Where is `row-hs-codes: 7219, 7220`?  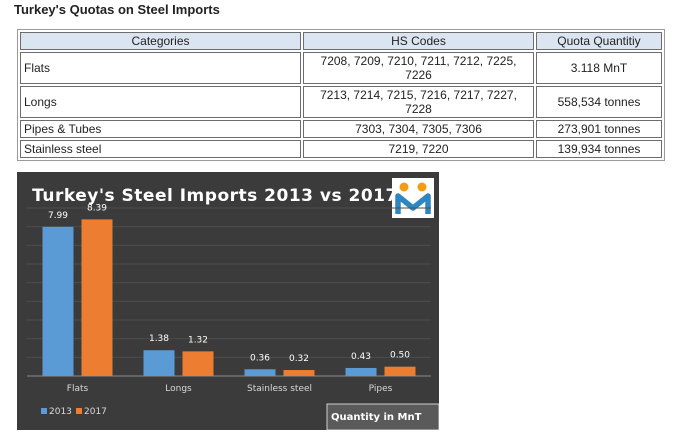 row-hs-codes: 7219, 7220 is located at coordinates (418, 149).